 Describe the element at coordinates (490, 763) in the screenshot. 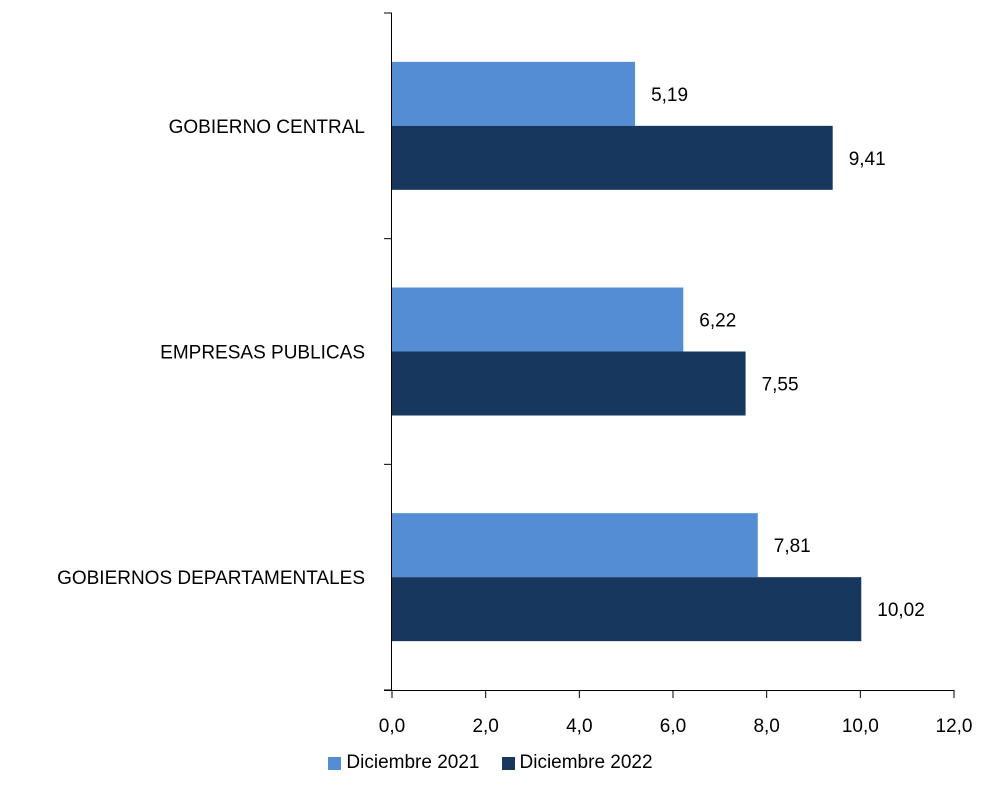

I see `legend: Diciembre 2021 Diciembre 2022` at that location.